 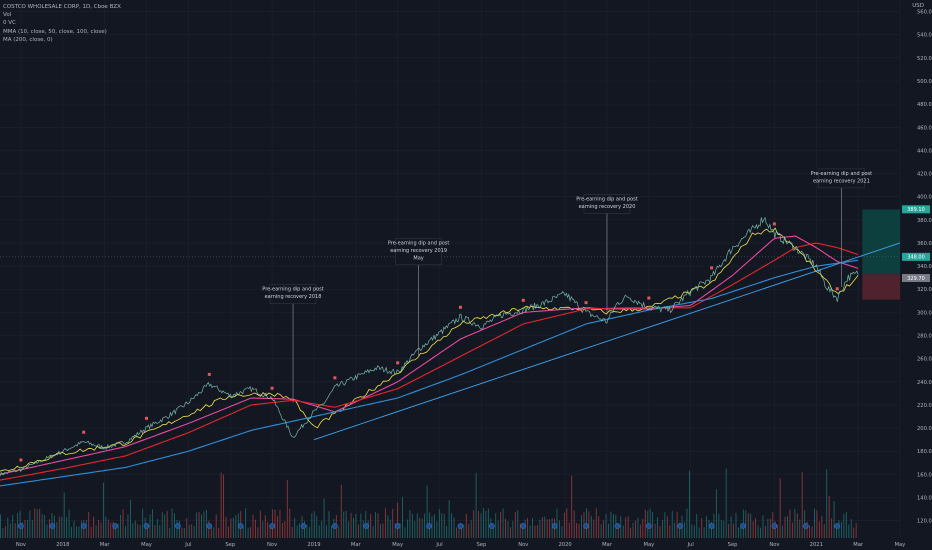 What do you see at coordinates (842, 174) in the screenshot?
I see `annotation-text: Pre-earning dip and post` at bounding box center [842, 174].